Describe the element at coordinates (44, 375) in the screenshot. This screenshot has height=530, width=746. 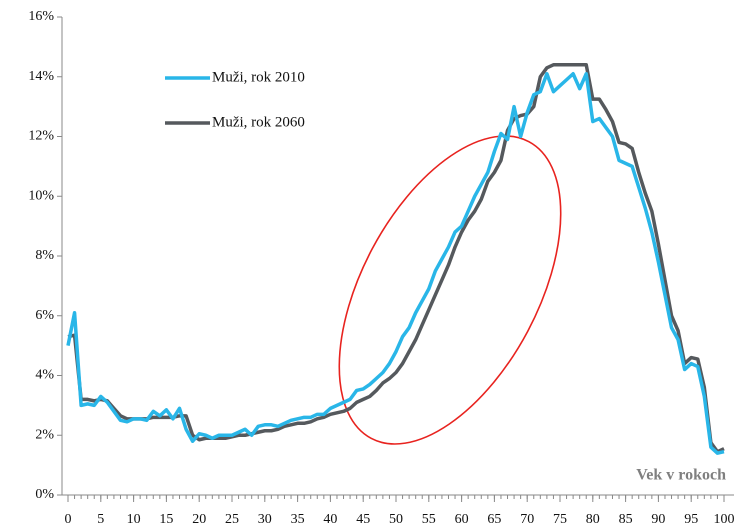
I see `y-tick-label: 4%` at that location.